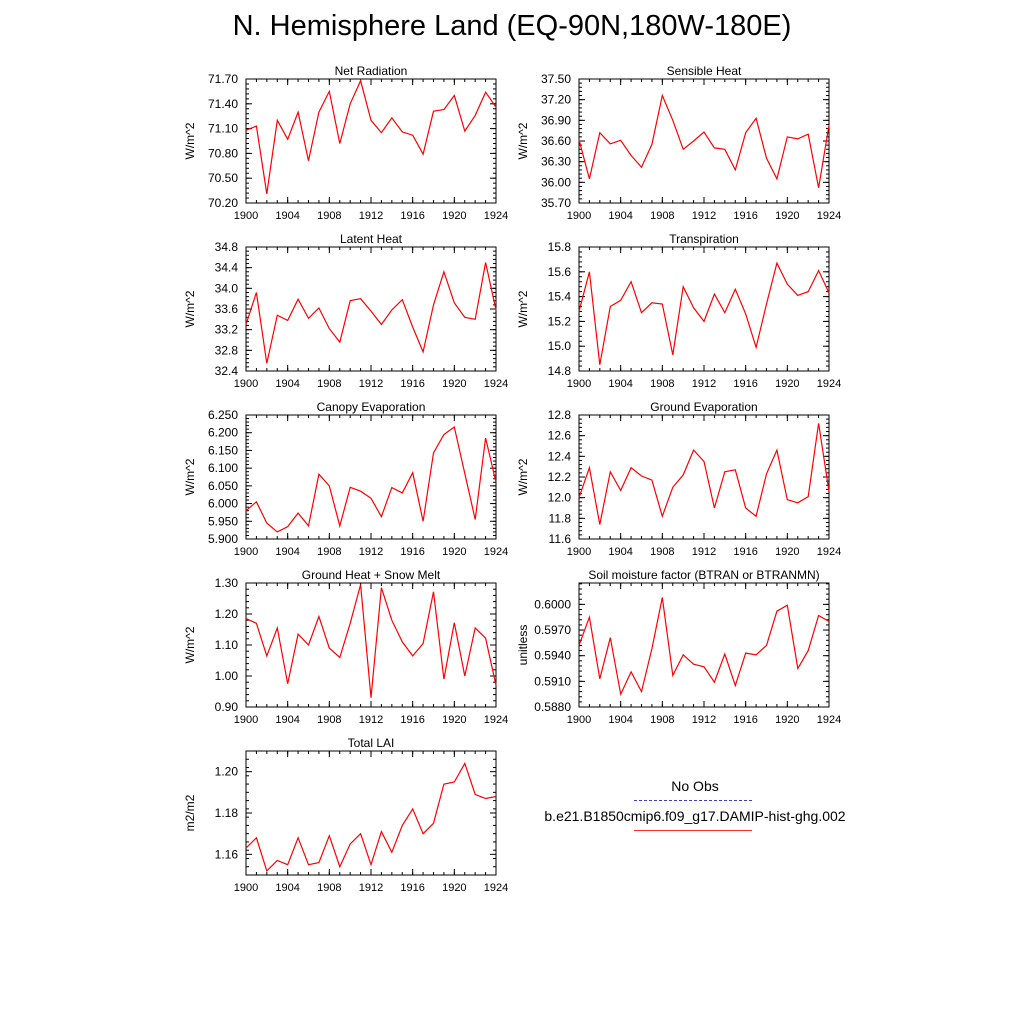 This screenshot has width=1024, height=1024. I want to click on y-tick-label: 71.70, so click(223, 79).